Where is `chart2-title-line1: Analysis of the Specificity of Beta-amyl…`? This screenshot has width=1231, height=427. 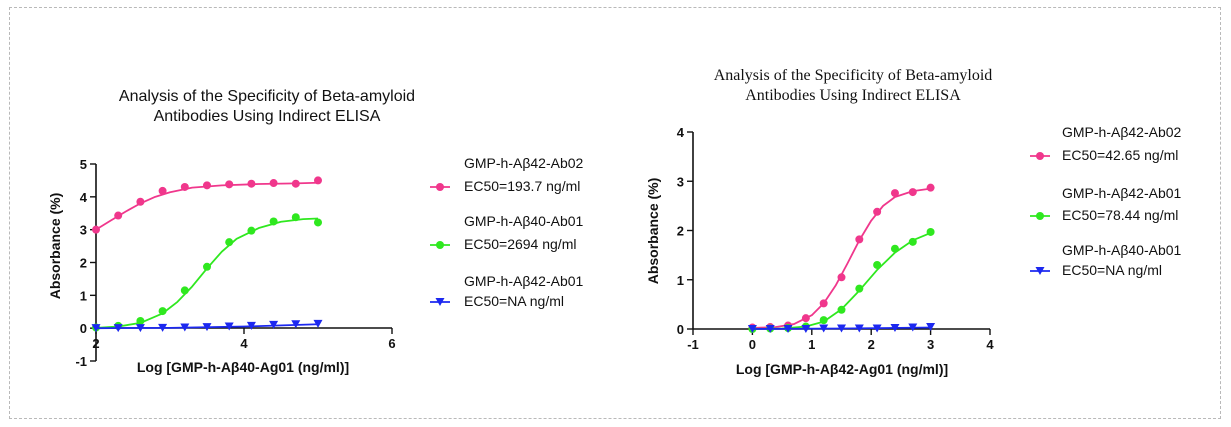
chart2-title-line1: Analysis of the Specificity of Beta-amyl… is located at coordinates (853, 75).